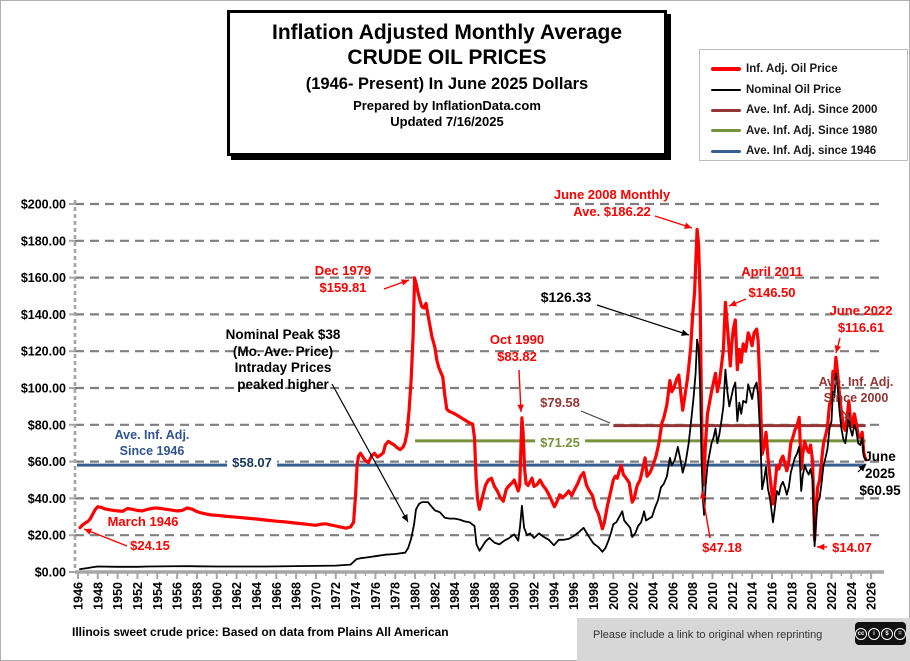 This screenshot has width=910, height=661. What do you see at coordinates (78, 596) in the screenshot?
I see `x-tick-label: 1946` at bounding box center [78, 596].